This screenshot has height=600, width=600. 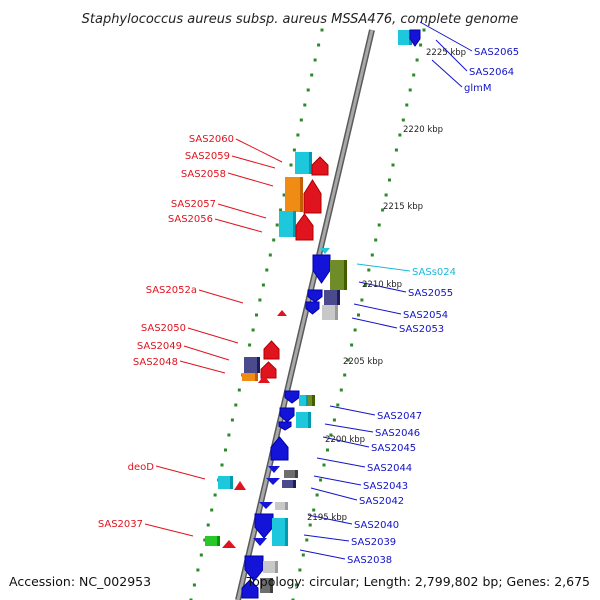 I want to click on gene-box-olive, so click(x=338, y=275).